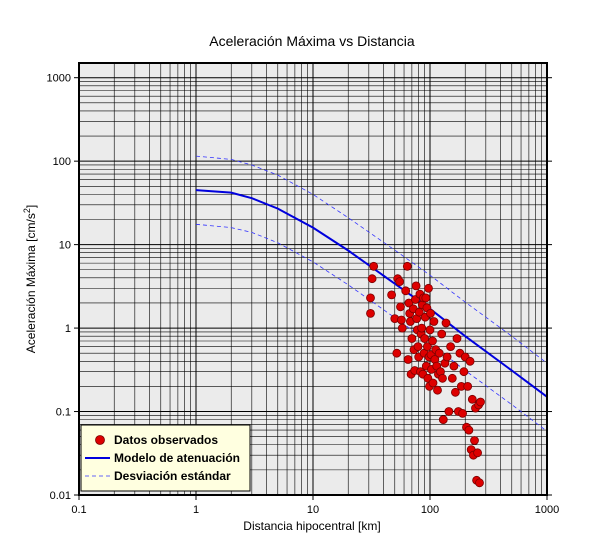 The width and height of the screenshot is (590, 560). What do you see at coordinates (63, 413) in the screenshot?
I see `y-tick-label: 0.1` at bounding box center [63, 413].